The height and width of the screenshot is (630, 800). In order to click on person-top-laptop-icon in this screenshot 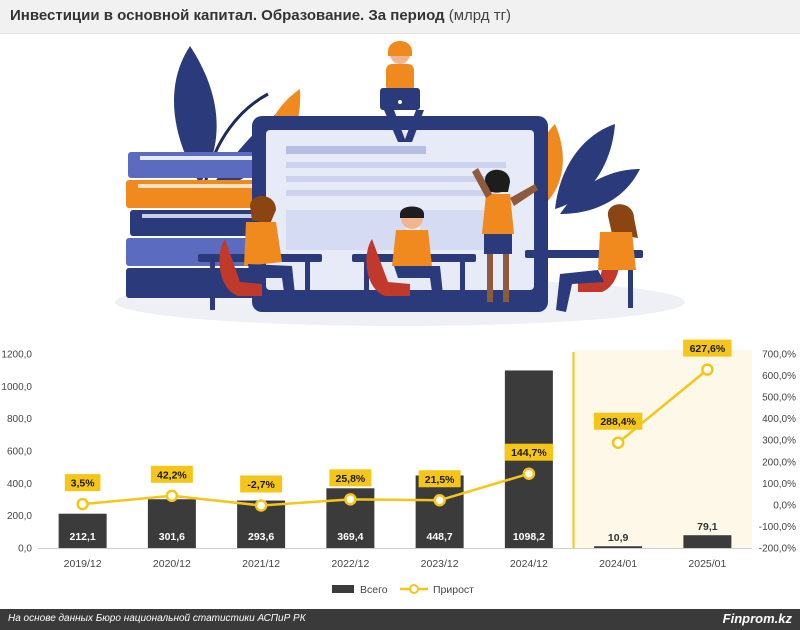, I will do `click(402, 91)`.